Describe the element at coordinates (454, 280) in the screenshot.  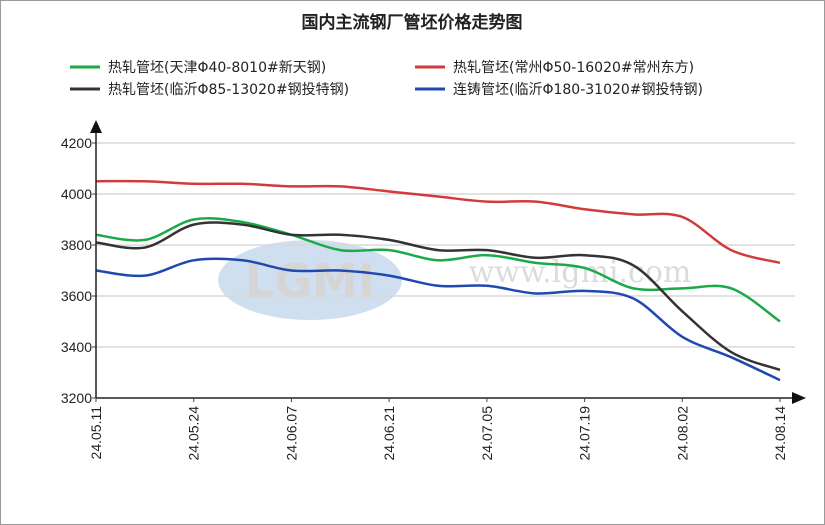
I see `watermark: LGMI www.lgmi.com` at that location.